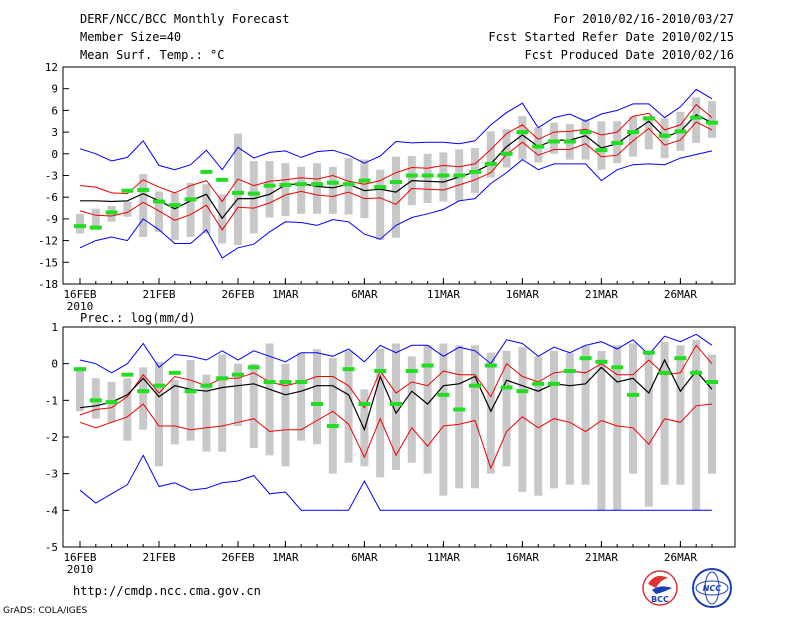  What do you see at coordinates (601, 557) in the screenshot?
I see `prec-xtick-label: 21MAR` at bounding box center [601, 557].